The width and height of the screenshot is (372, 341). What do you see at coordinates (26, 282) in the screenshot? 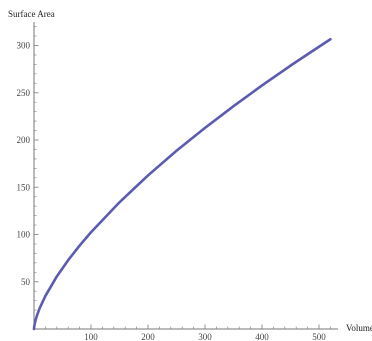
I see `y-tick-label: 50` at bounding box center [26, 282].